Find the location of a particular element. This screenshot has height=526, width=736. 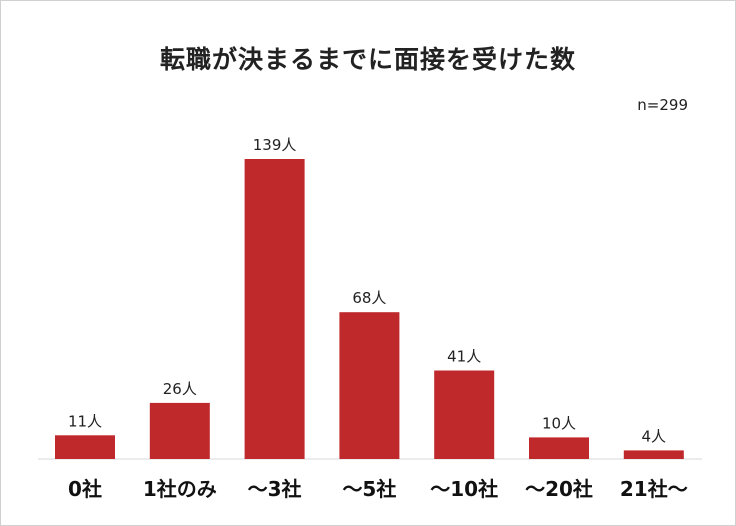

category-label: 〜3社 is located at coordinates (275, 489).